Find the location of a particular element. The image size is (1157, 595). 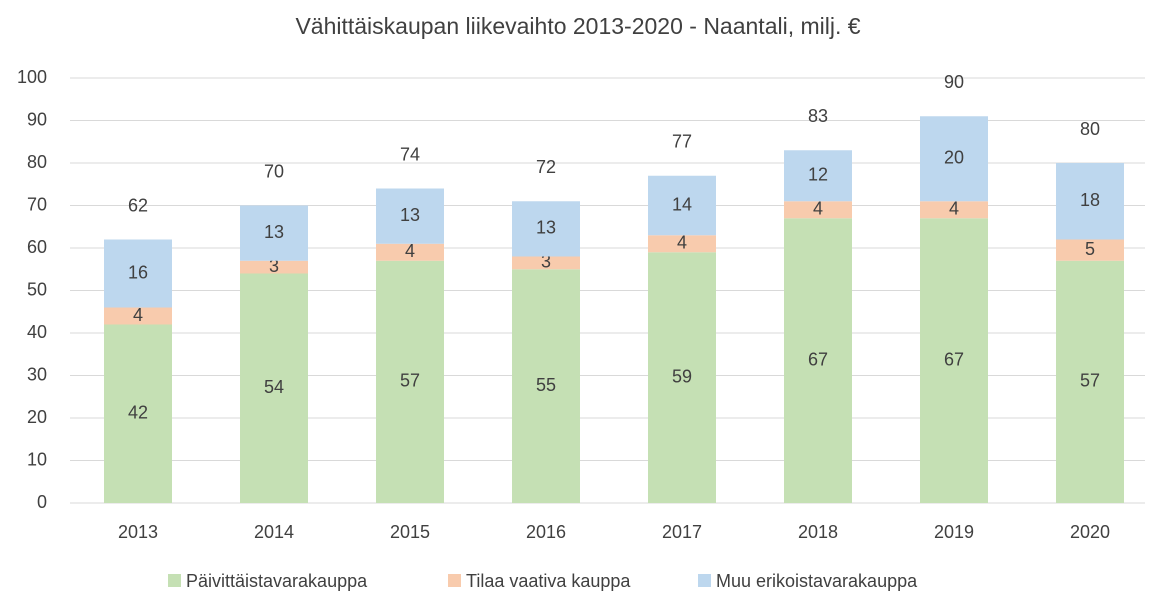

data-label: 59 is located at coordinates (682, 376).